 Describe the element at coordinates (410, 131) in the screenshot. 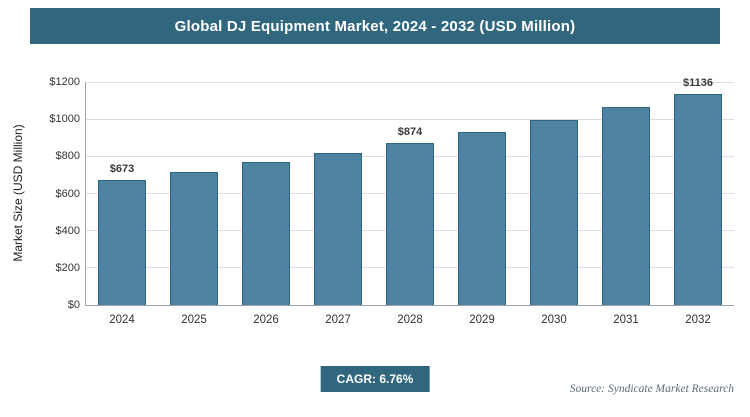

I see `bar-value-label-2028: $874` at that location.